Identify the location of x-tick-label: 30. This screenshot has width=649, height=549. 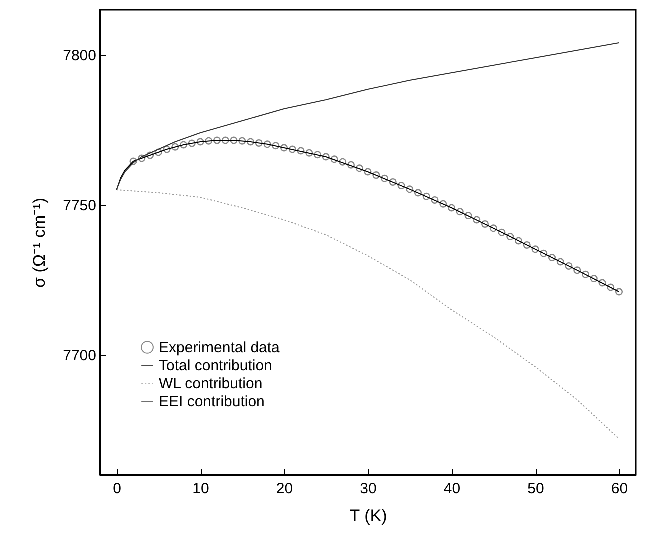
(368, 489).